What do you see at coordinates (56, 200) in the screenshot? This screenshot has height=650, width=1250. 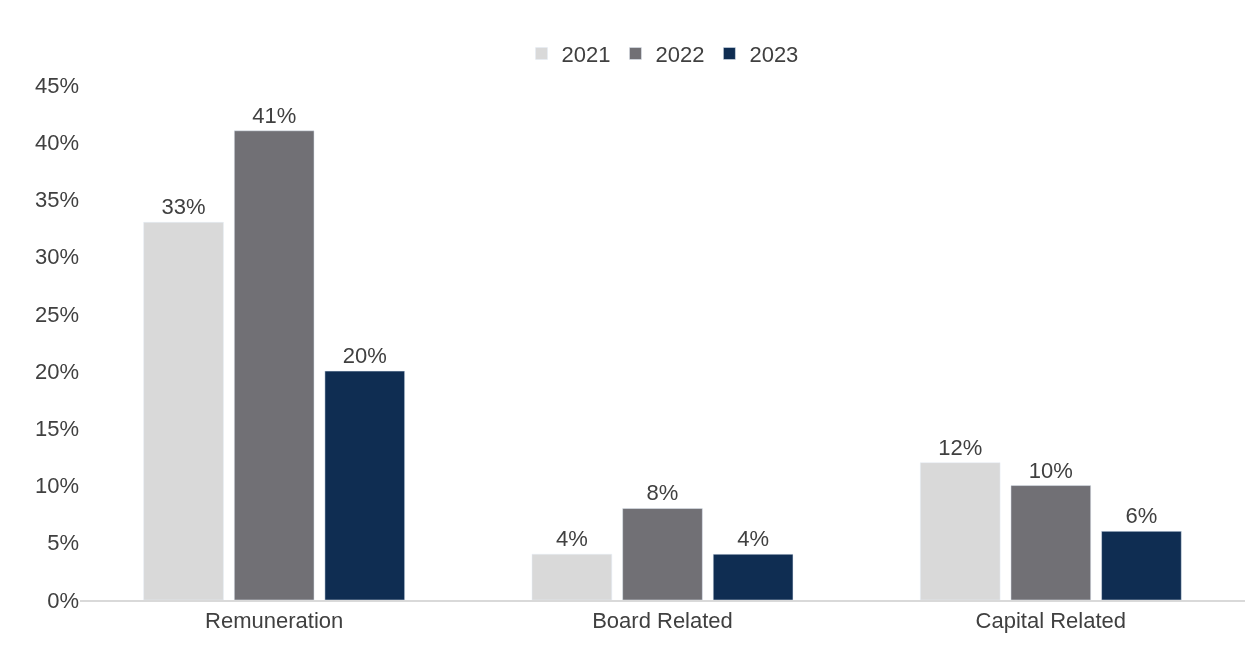 I see `y-tick-label: 35%` at bounding box center [56, 200].